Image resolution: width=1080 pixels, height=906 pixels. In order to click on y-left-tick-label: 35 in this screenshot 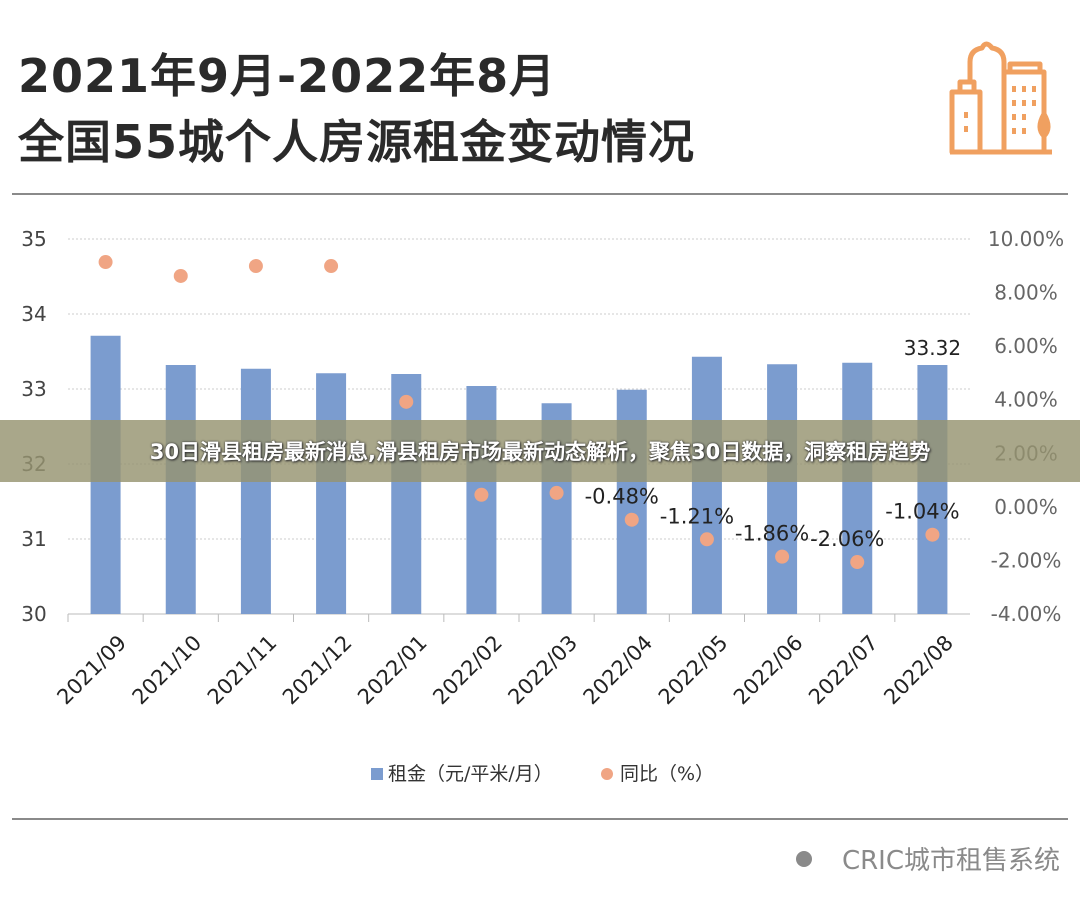, I will do `click(33, 239)`.